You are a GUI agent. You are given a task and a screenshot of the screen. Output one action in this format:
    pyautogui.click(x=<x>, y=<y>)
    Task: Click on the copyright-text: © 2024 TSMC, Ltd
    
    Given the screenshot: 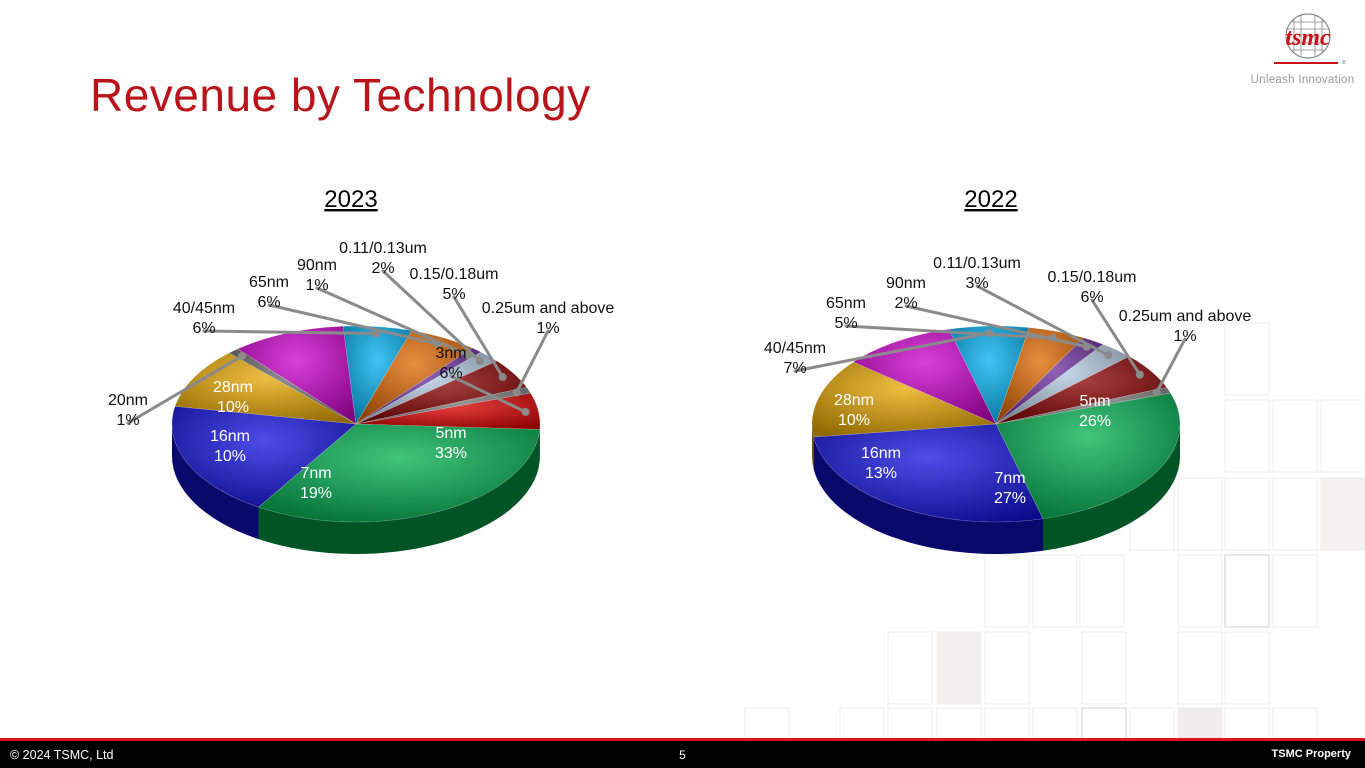 What is the action you would take?
    pyautogui.click(x=62, y=755)
    